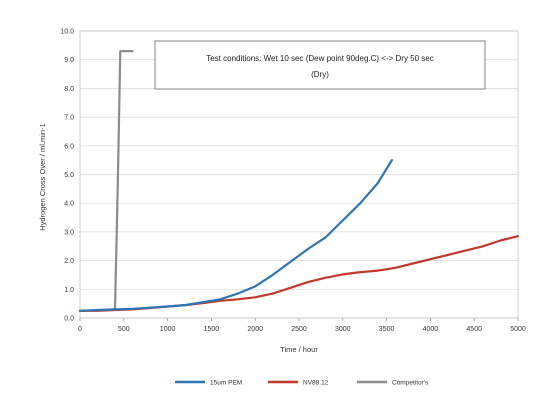 This screenshot has width=544, height=401. I want to click on x-tick-label: 4500, so click(474, 329).